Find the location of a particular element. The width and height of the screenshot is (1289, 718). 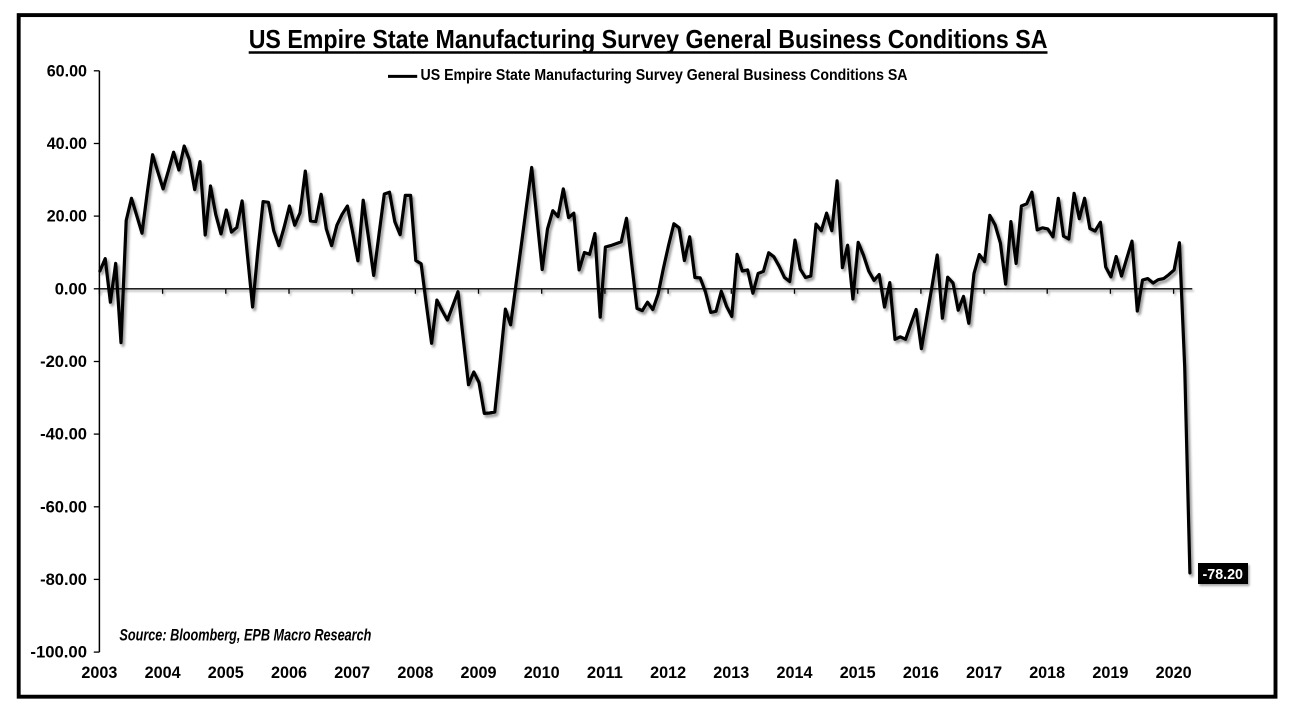

svg-text:Source: Bloomberg, EPB Macro R: Source: Bloomberg, EPB Macro Research is located at coordinates (245, 635).